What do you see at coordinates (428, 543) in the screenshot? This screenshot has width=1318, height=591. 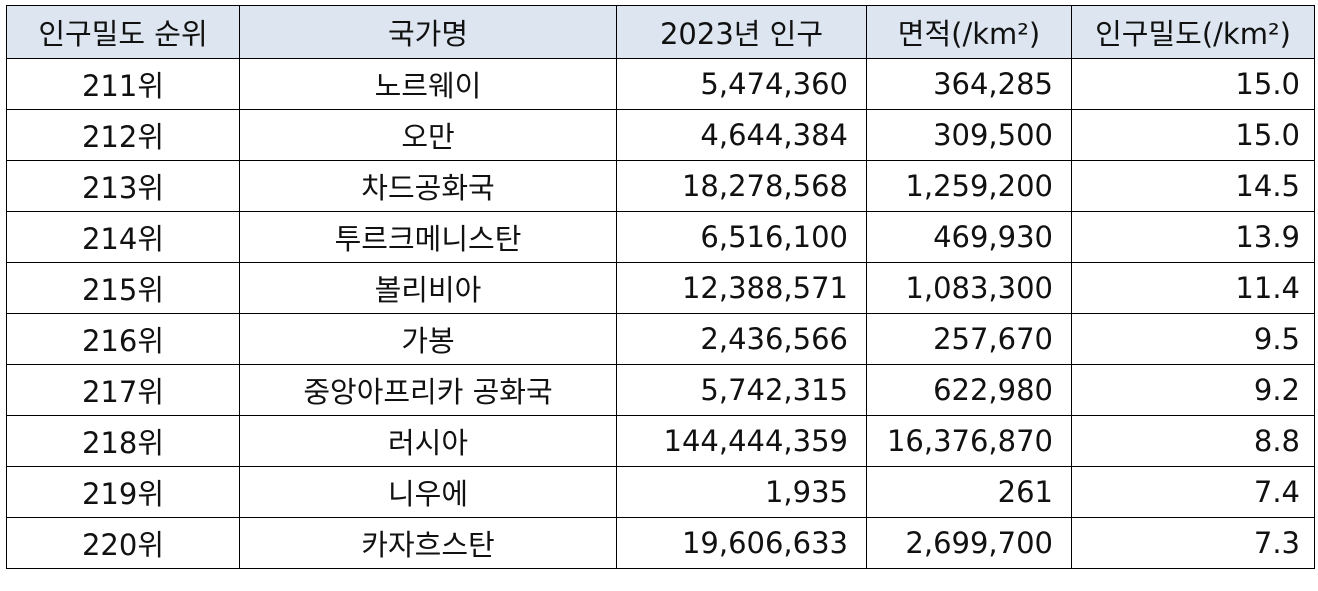 I see `country-cell: 카자흐스탄` at bounding box center [428, 543].